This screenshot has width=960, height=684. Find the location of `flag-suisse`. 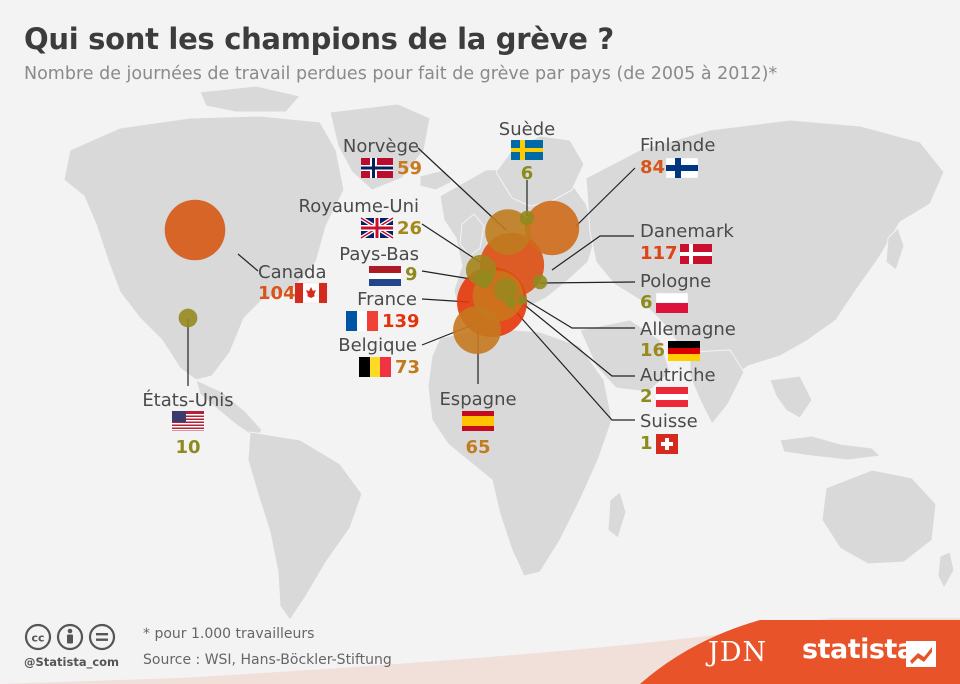

flag-suisse is located at coordinates (667, 444).